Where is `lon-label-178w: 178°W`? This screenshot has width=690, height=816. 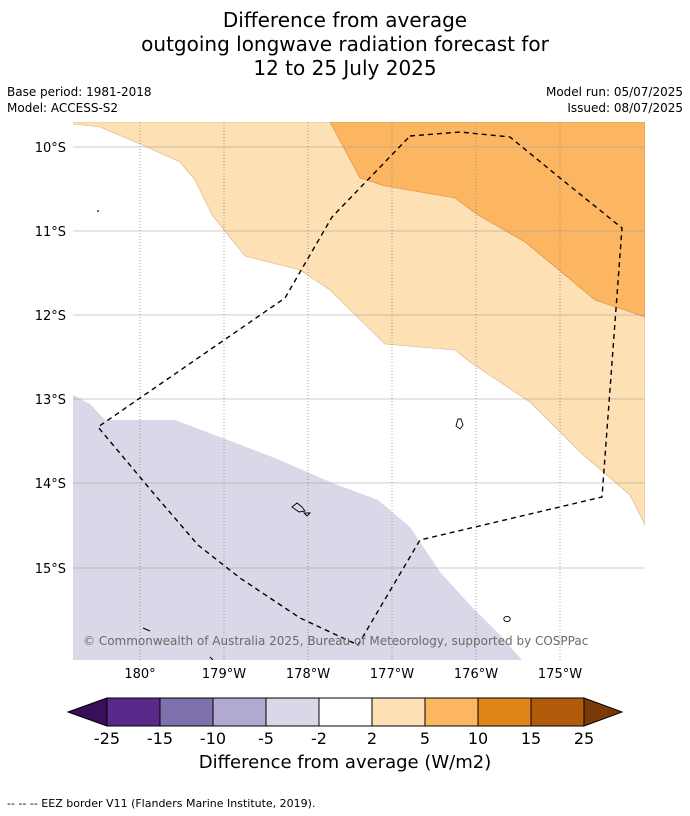 lon-label-178w: 178°W is located at coordinates (308, 674).